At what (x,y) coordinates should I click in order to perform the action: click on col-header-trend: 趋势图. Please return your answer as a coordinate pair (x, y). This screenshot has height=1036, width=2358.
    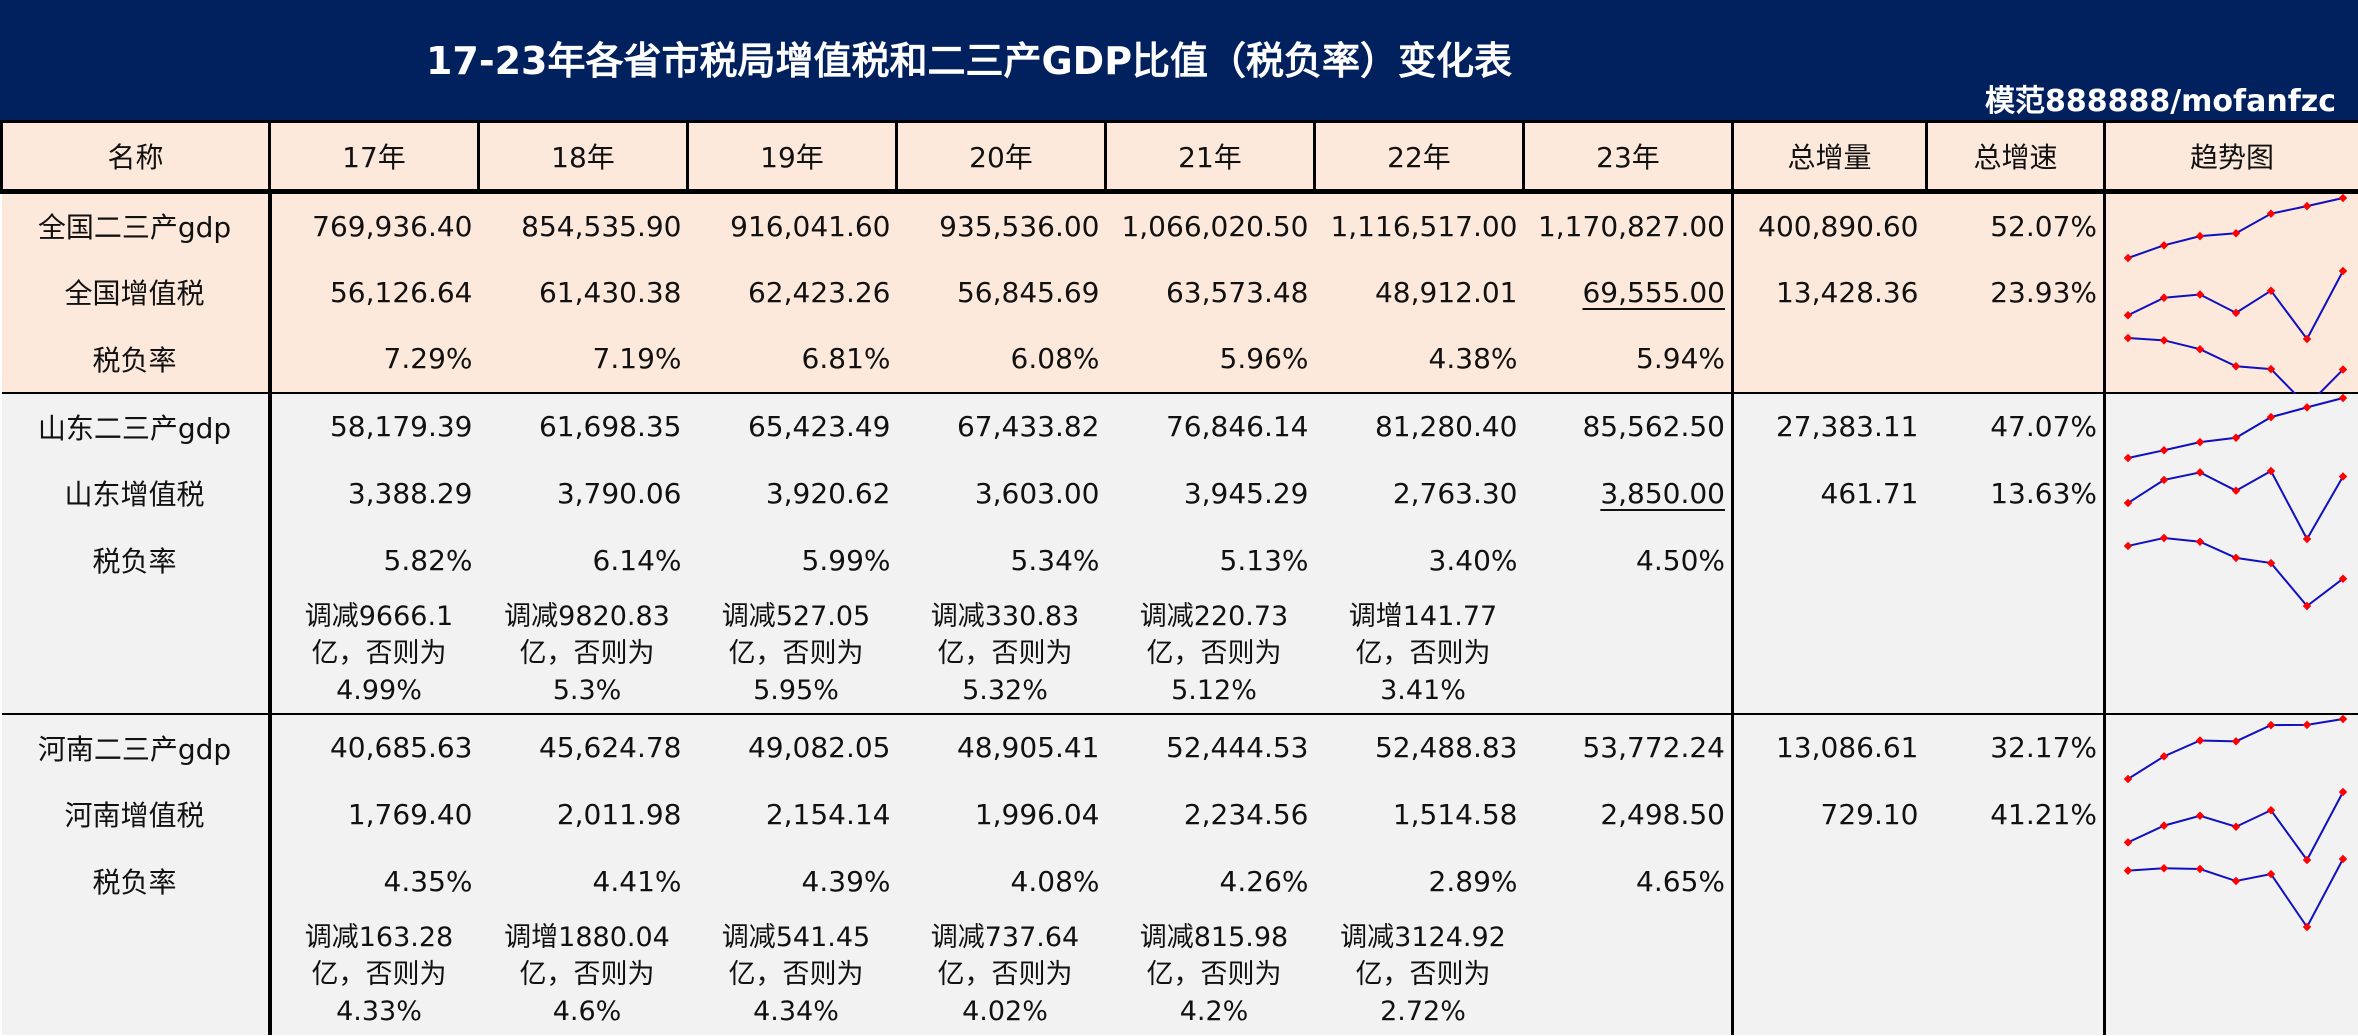
    Looking at the image, I should click on (2231, 157).